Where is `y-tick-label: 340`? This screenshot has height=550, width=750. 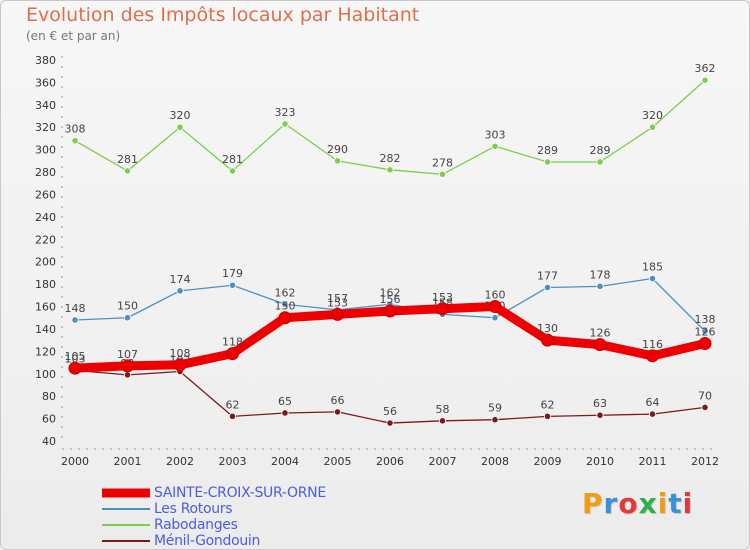 y-tick-label: 340 is located at coordinates (45, 105).